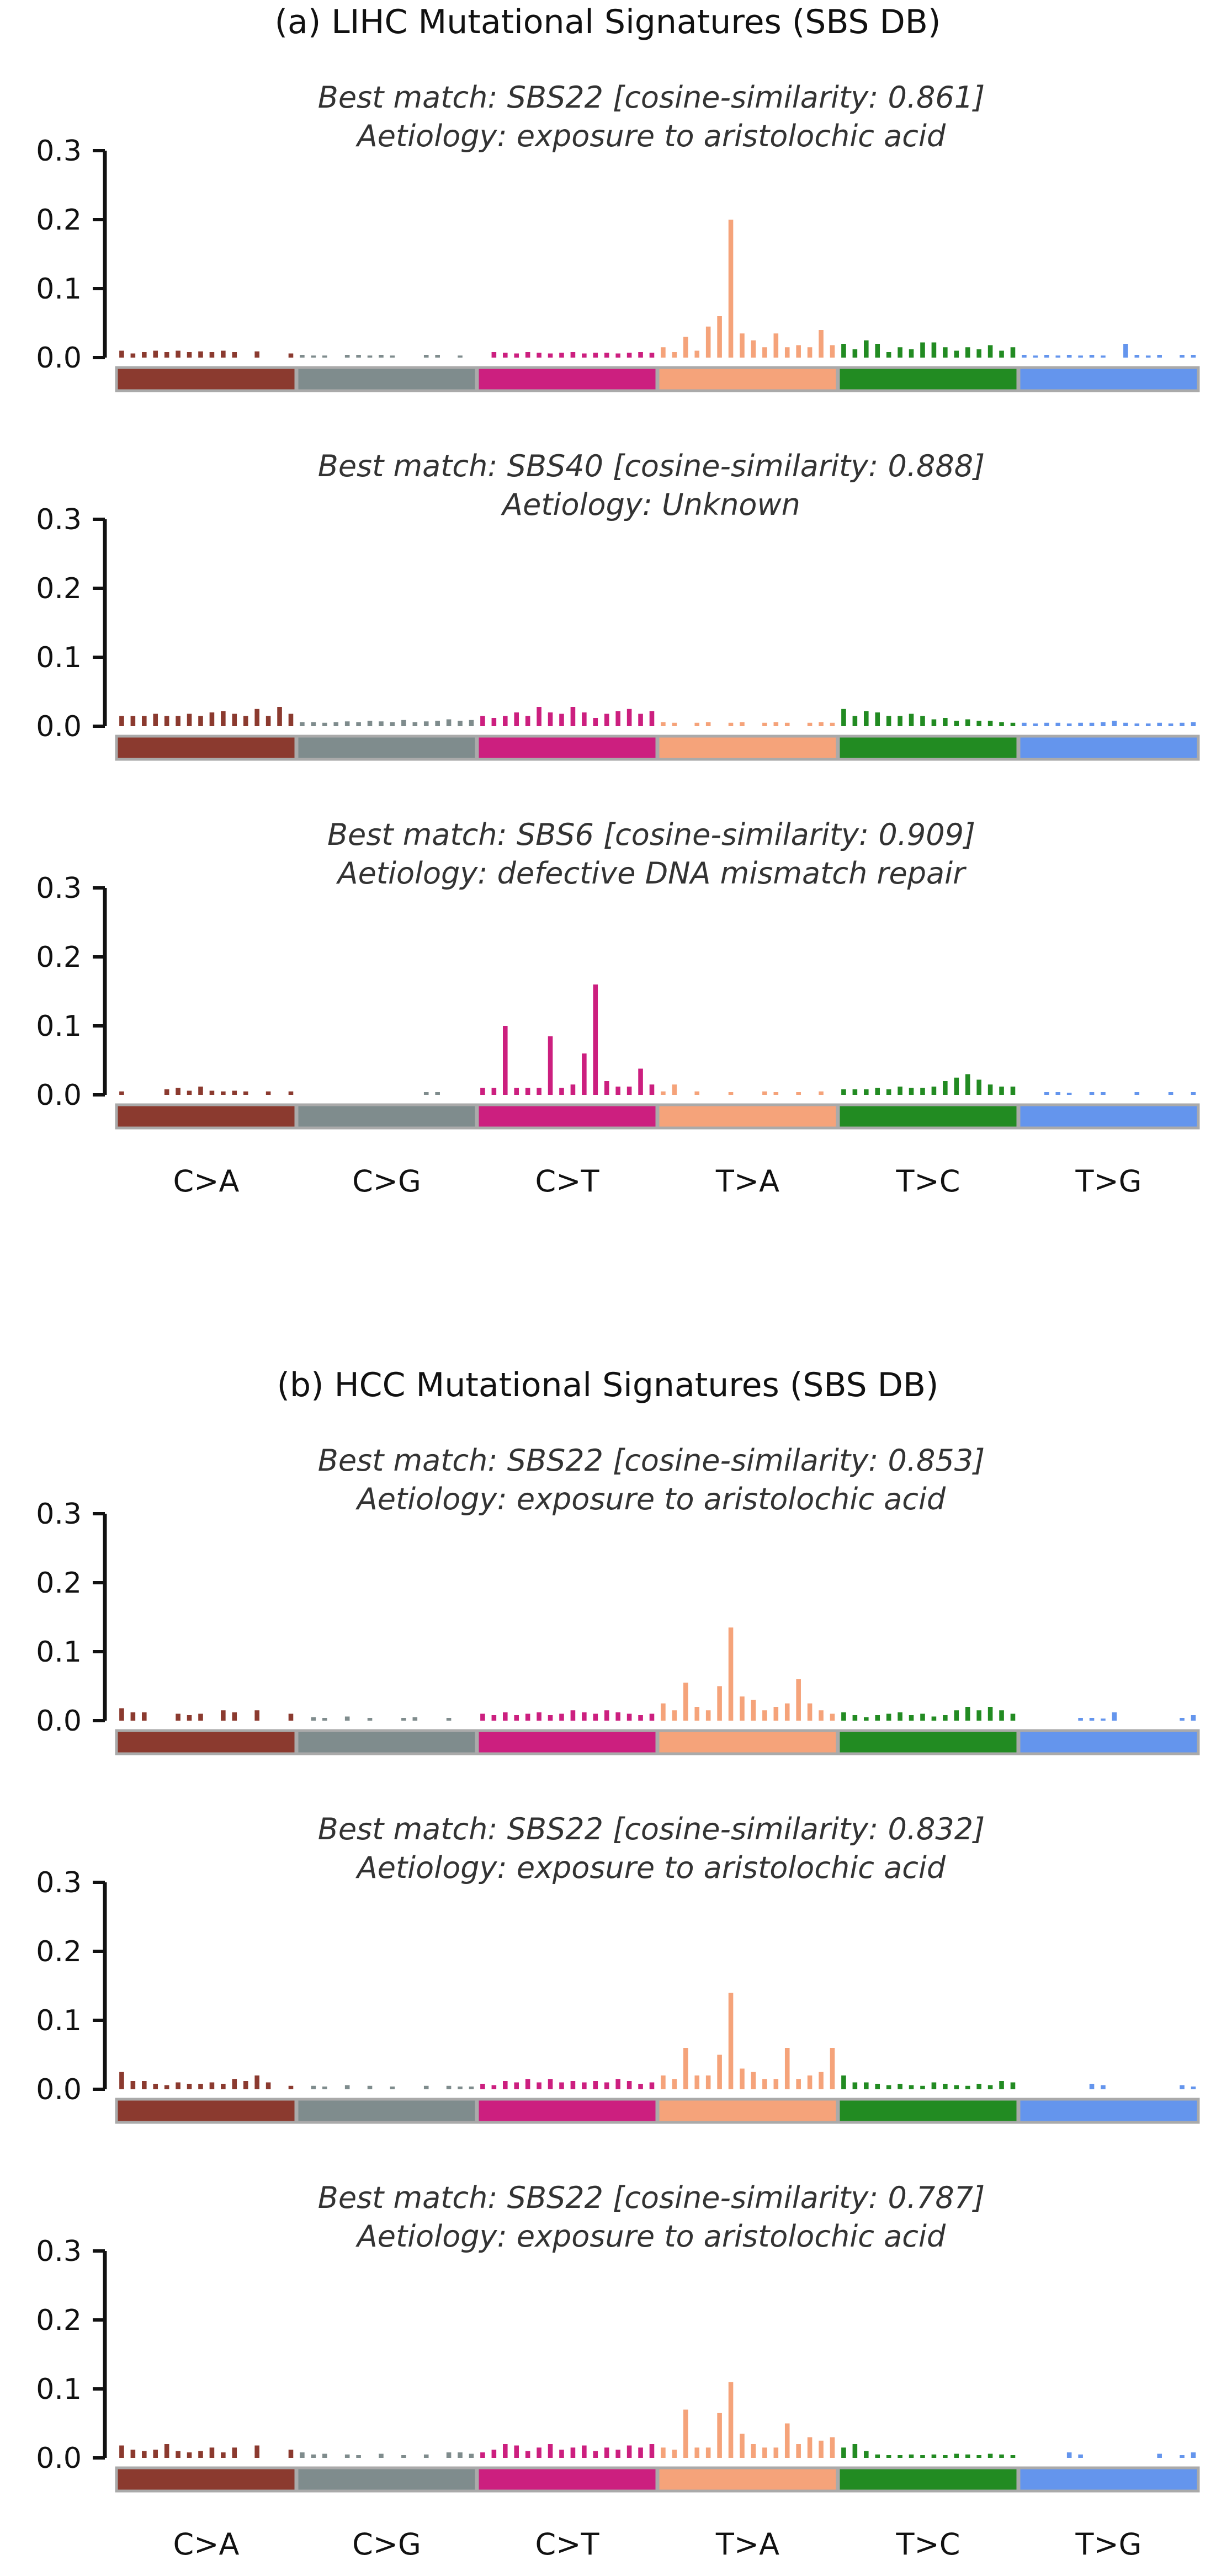  What do you see at coordinates (608, 22) in the screenshot?
I see `panel-title: (a) LIHC Mutational Signatures (SBS DB)` at bounding box center [608, 22].